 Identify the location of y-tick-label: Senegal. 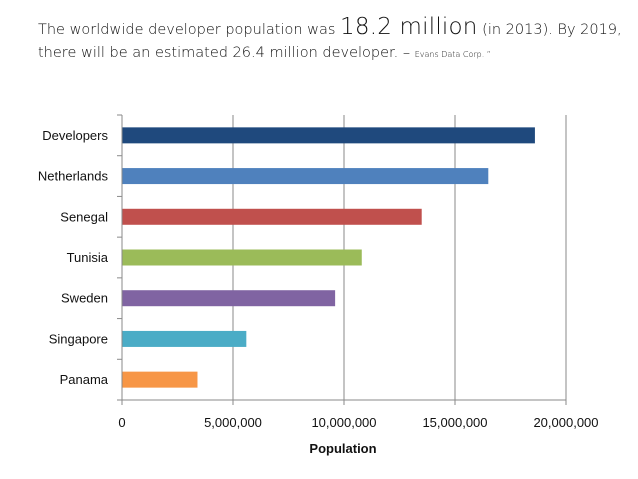
(84, 216).